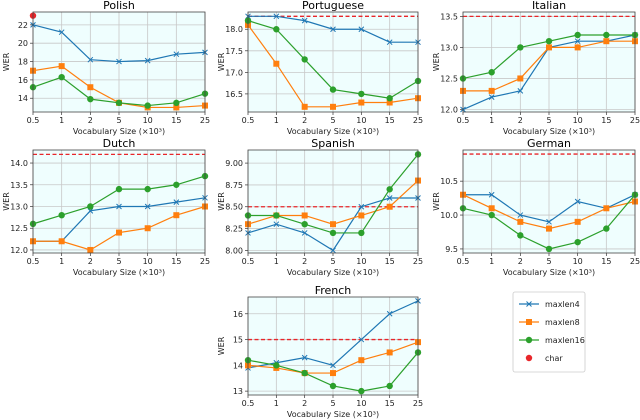  What do you see at coordinates (333, 290) in the screenshot?
I see `panel-title: French` at bounding box center [333, 290].